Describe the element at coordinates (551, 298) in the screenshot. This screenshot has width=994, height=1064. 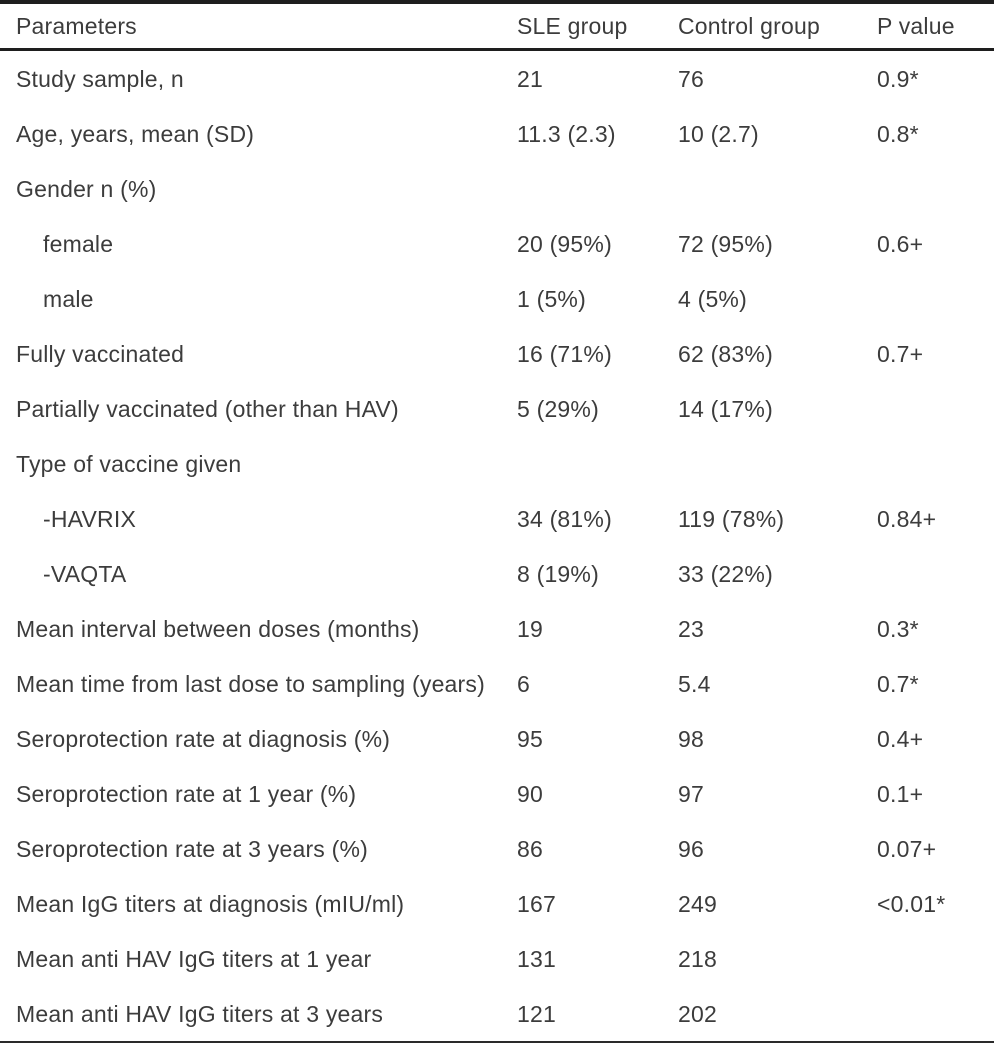
I see `sle-value-cell: 1 (5%)` at that location.